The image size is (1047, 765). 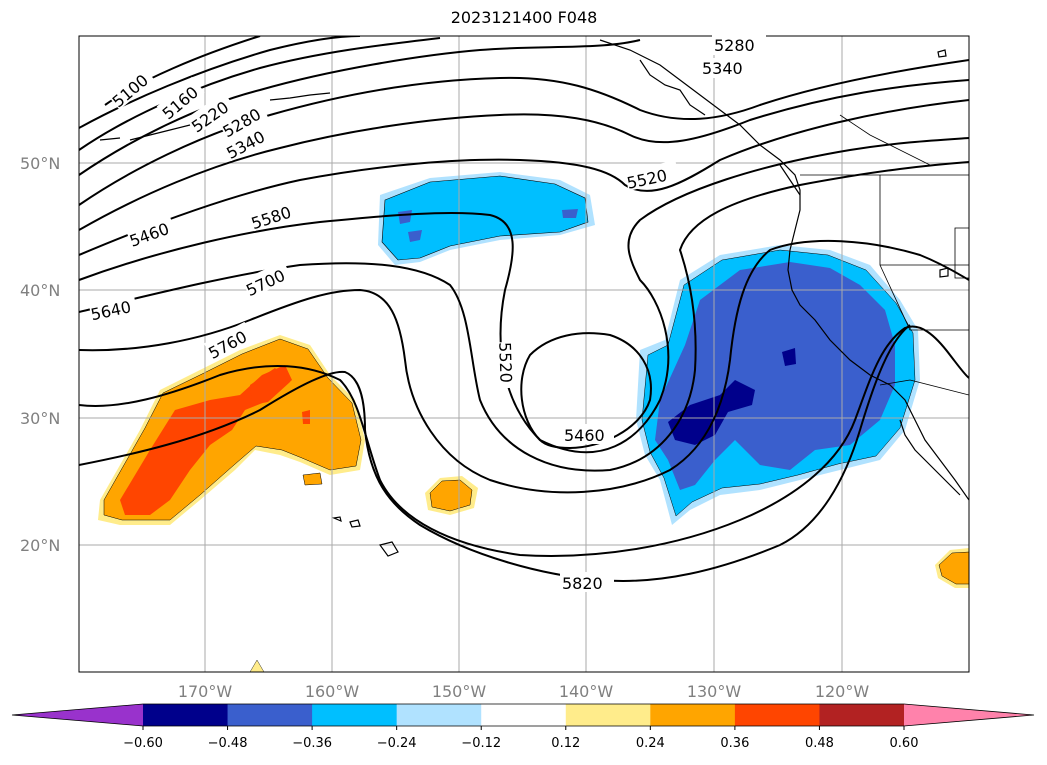 I want to click on shading-orange-hawaii, so click(x=451, y=495).